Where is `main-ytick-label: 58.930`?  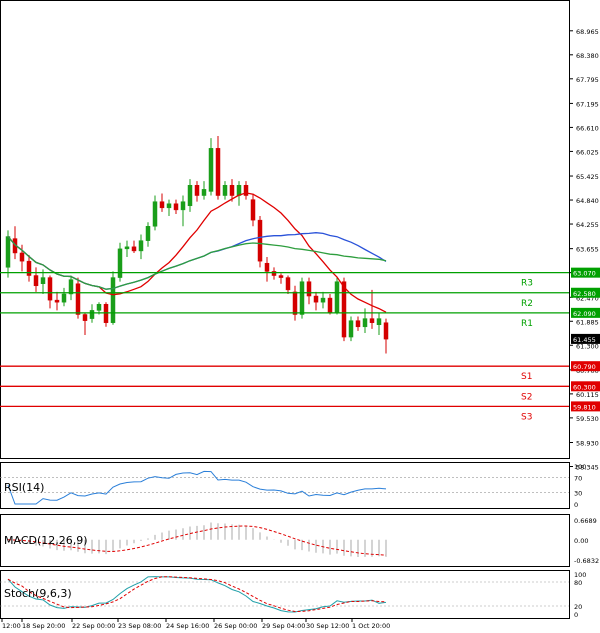
main-ytick-label: 58.930 is located at coordinates (587, 443).